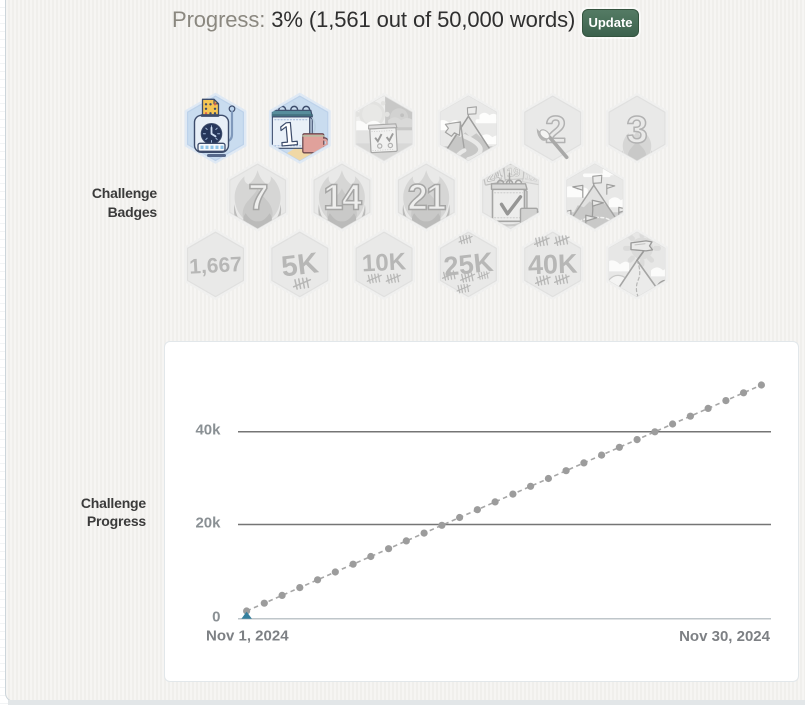  I want to click on svg-text: 14, so click(342, 196).